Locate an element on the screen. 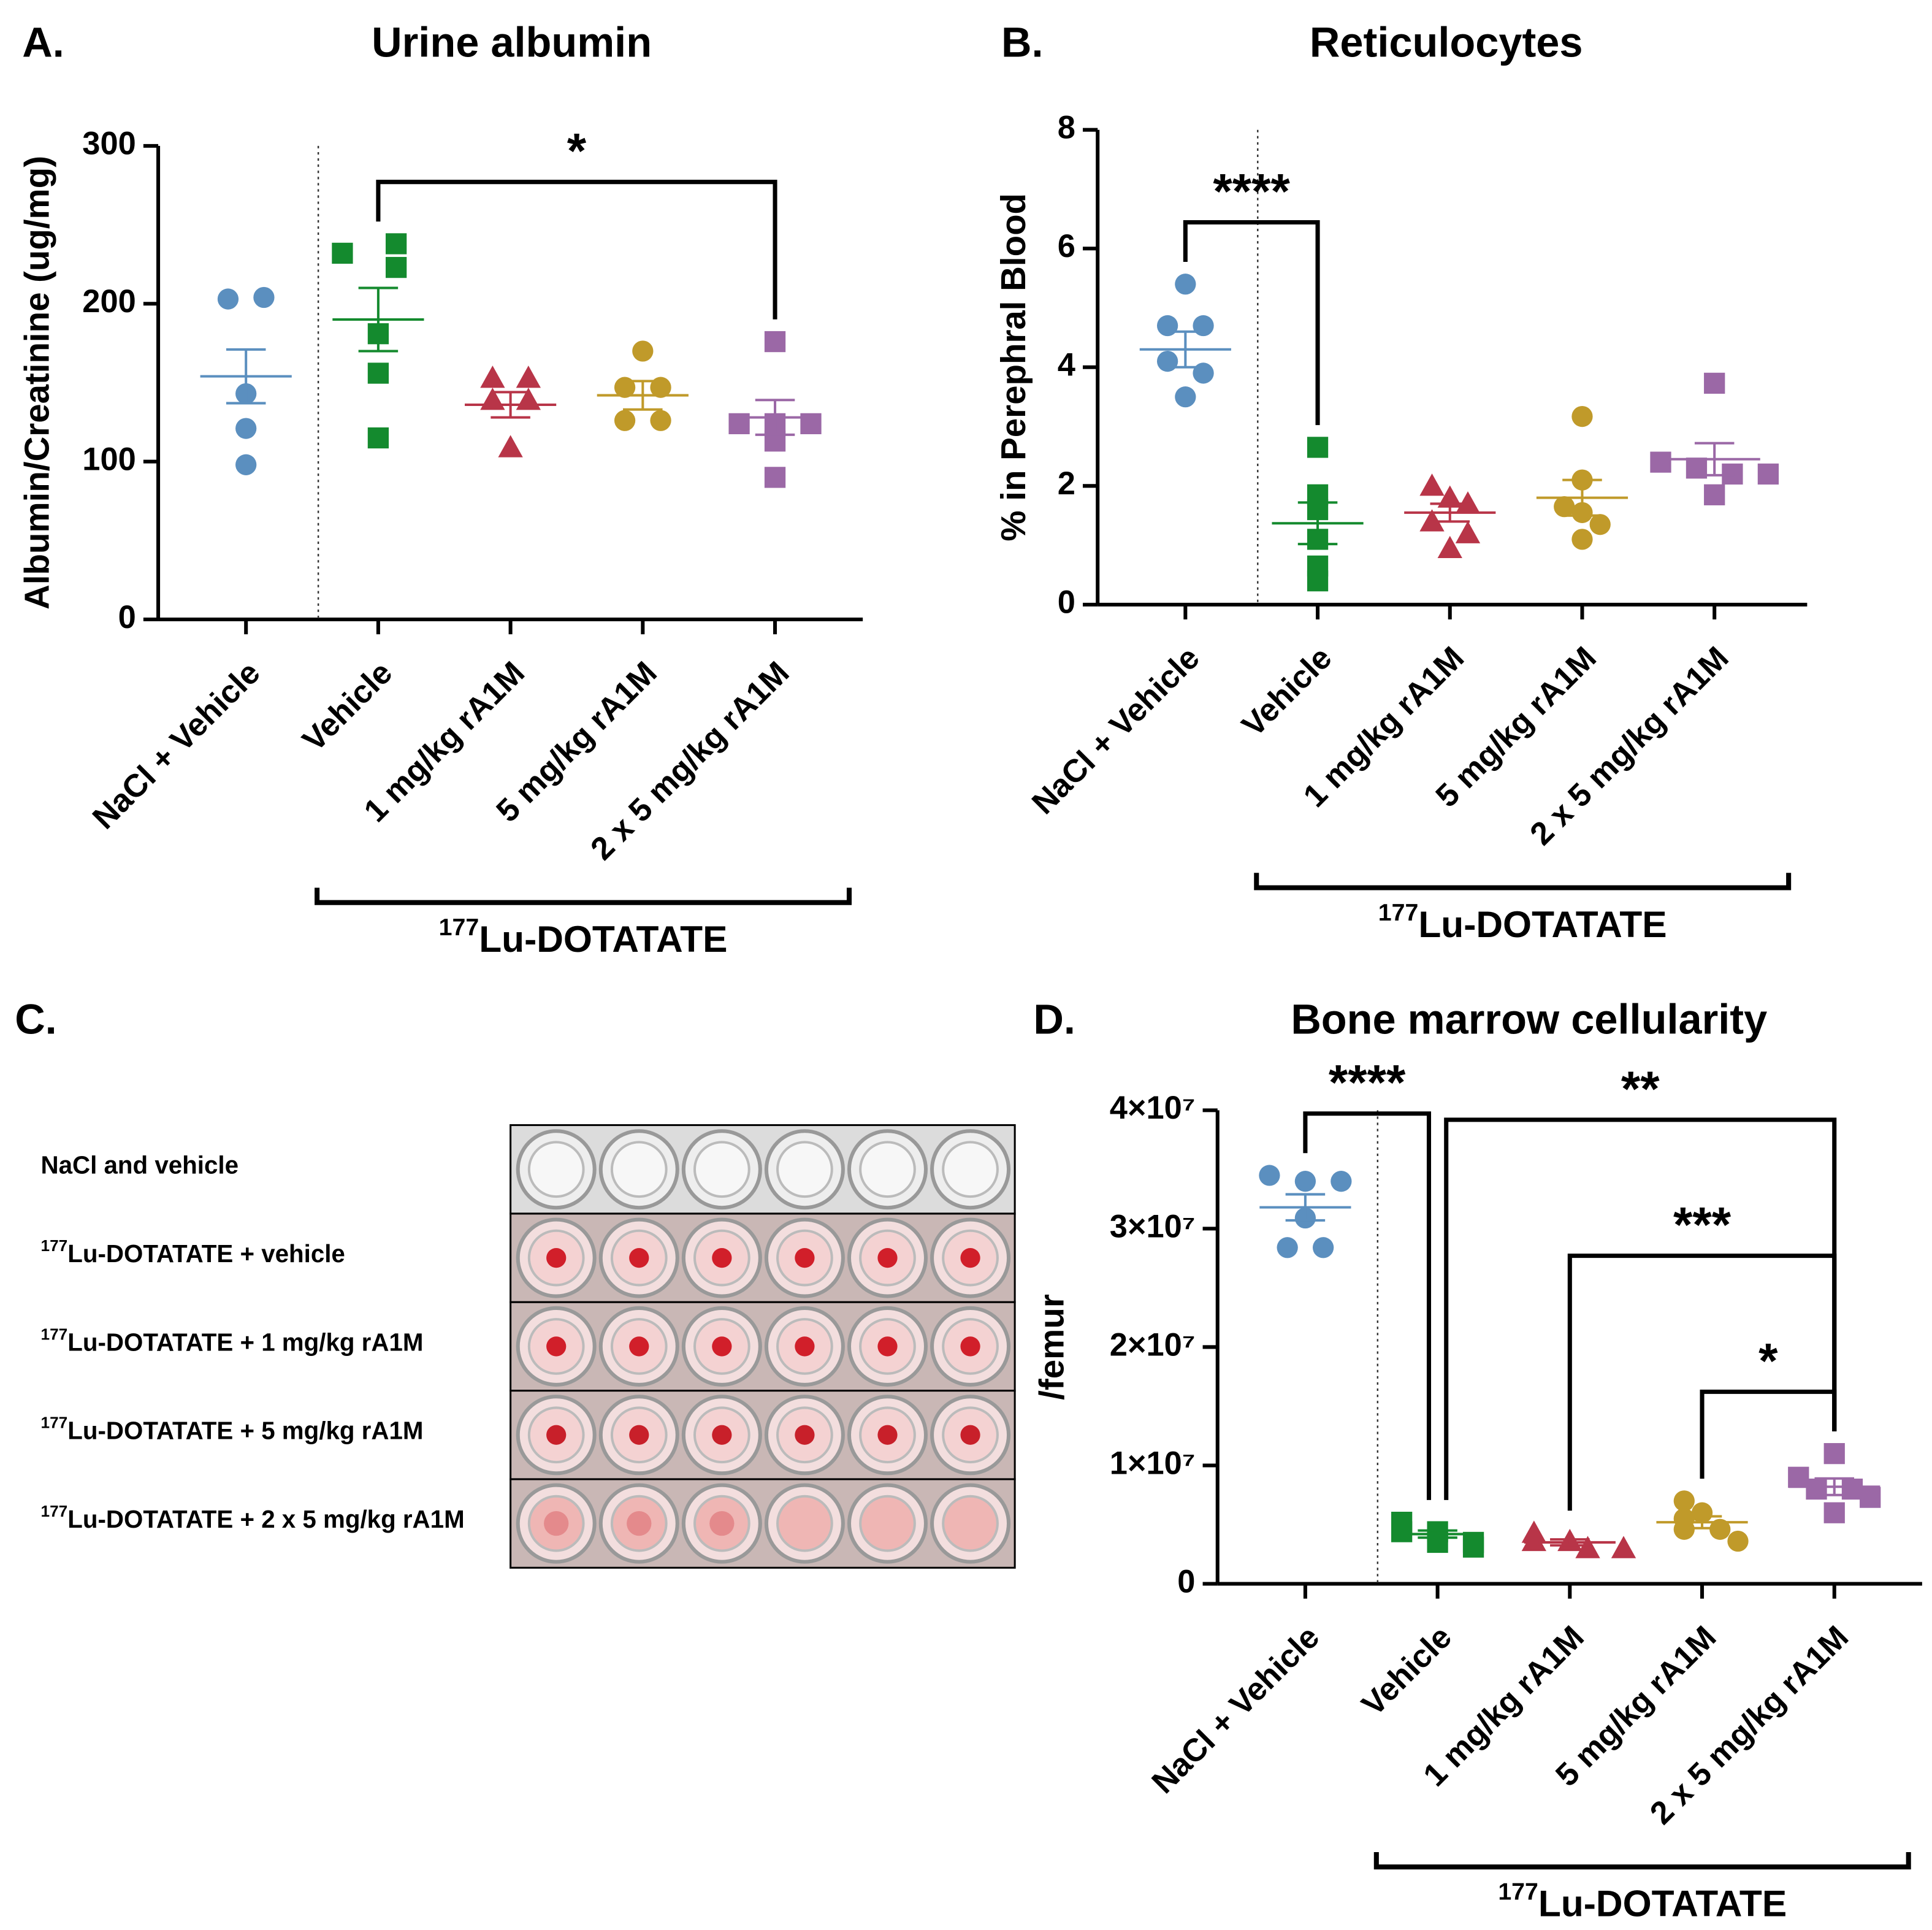 Image resolution: width=1932 pixels, height=1930 pixels. y-axis-label: /femur is located at coordinates (1052, 1347).